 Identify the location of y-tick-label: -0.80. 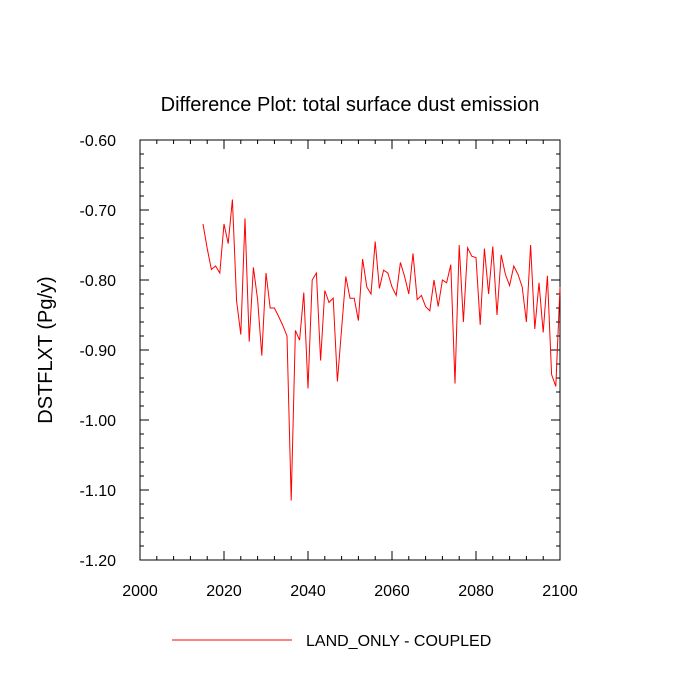
(98, 281).